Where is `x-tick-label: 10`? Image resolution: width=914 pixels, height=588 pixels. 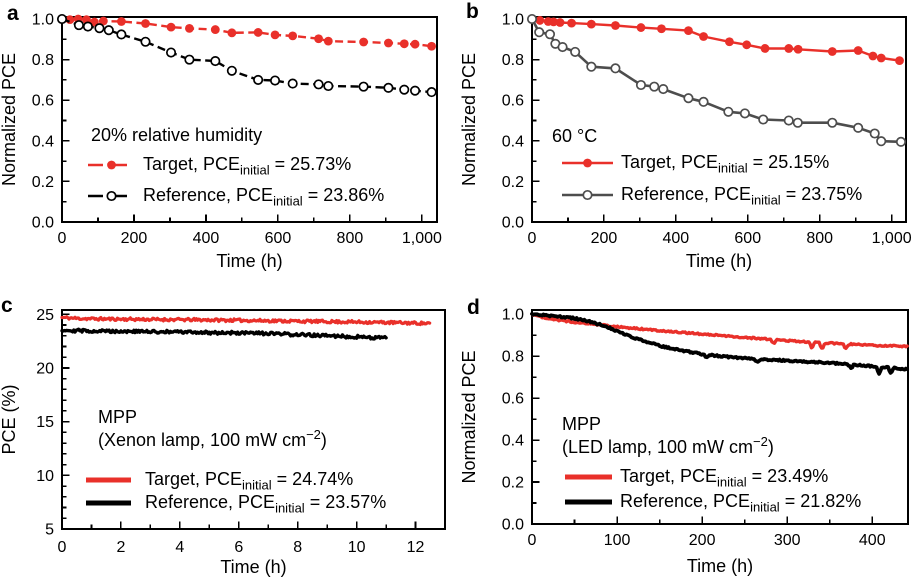 x-tick-label: 10 is located at coordinates (357, 547).